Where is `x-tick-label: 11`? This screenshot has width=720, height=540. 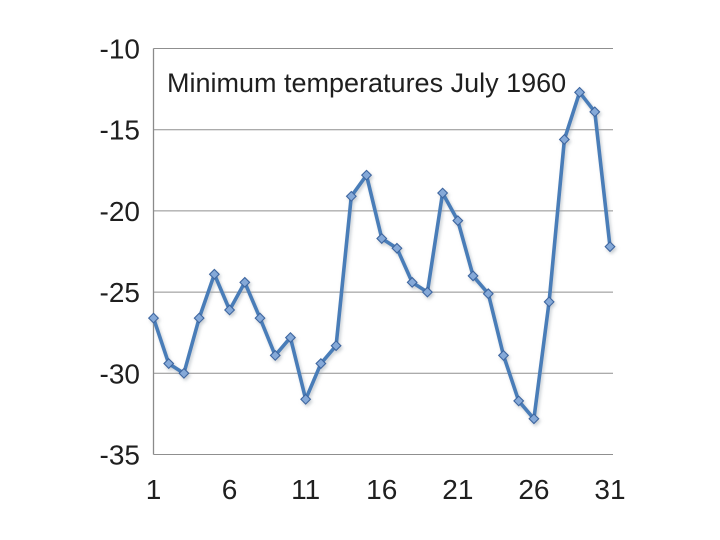 x-tick-label: 11 is located at coordinates (305, 489).